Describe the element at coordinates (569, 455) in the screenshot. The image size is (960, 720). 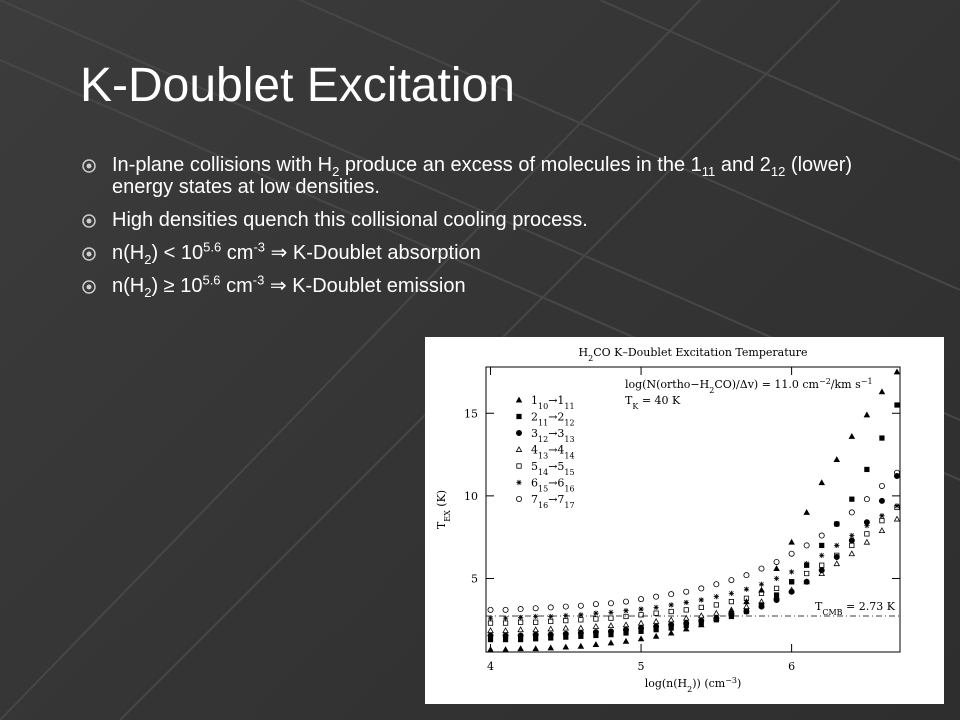
I see `text-run: 14` at that location.